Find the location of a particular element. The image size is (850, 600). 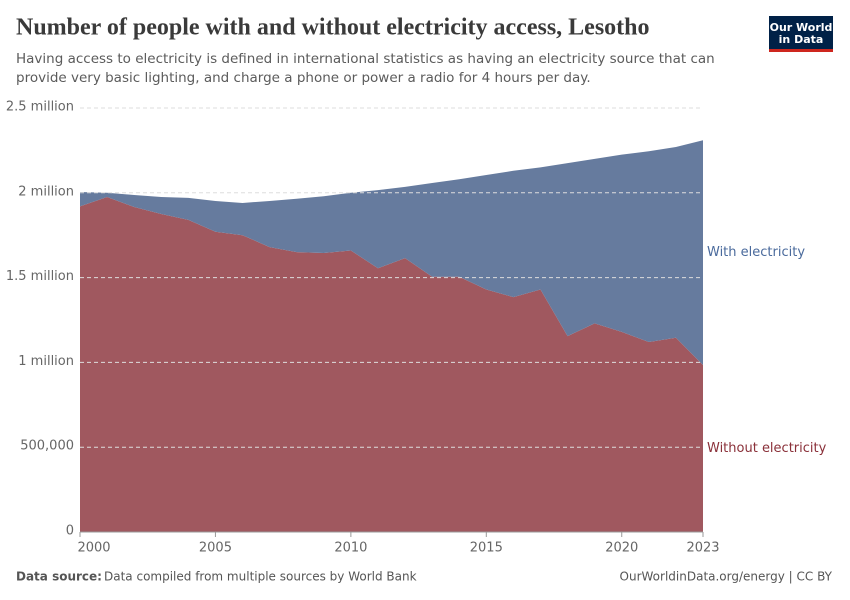

y-tick-label: 0 is located at coordinates (70, 531).